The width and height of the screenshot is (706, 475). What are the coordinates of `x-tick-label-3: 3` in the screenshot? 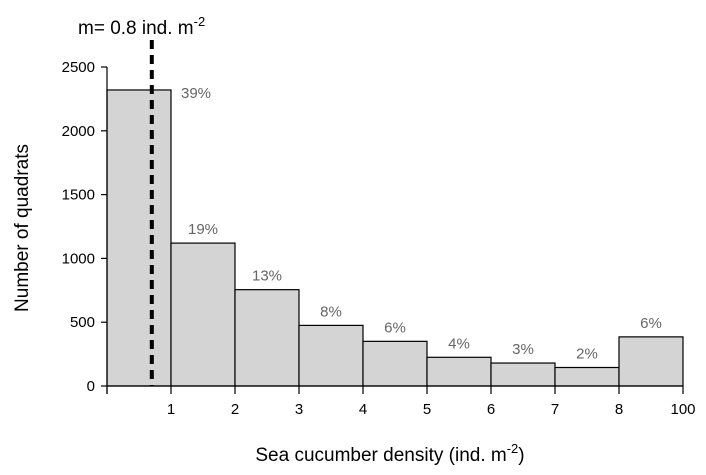 It's located at (299, 409).